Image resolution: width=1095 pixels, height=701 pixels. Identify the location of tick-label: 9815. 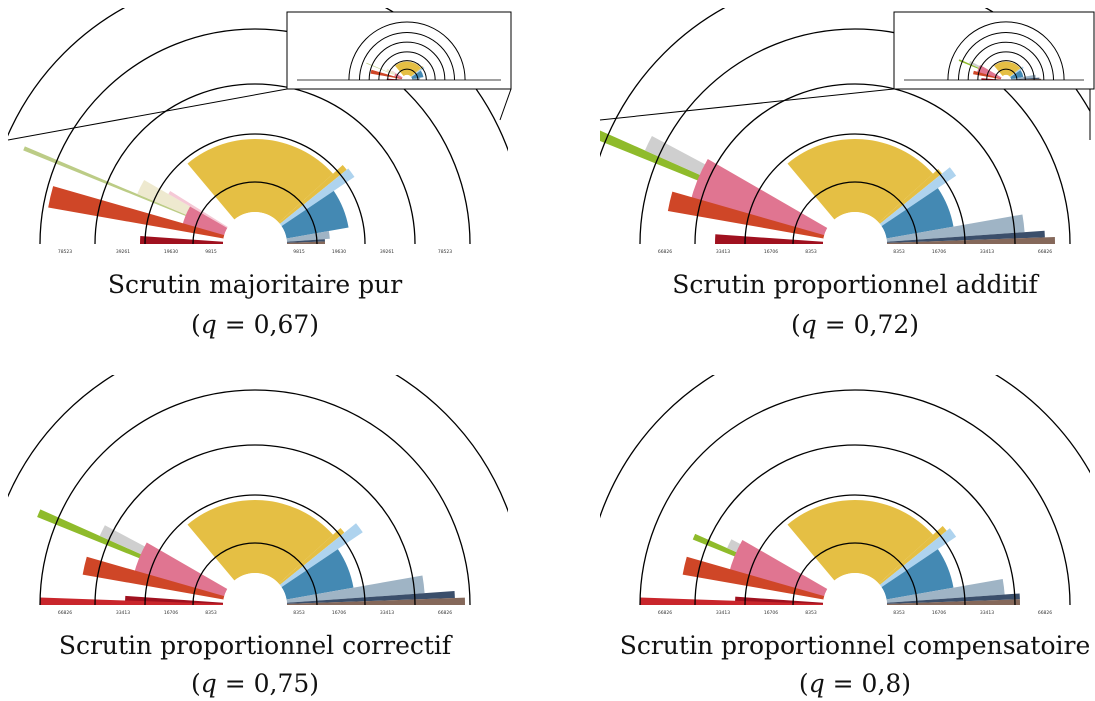
(299, 252).